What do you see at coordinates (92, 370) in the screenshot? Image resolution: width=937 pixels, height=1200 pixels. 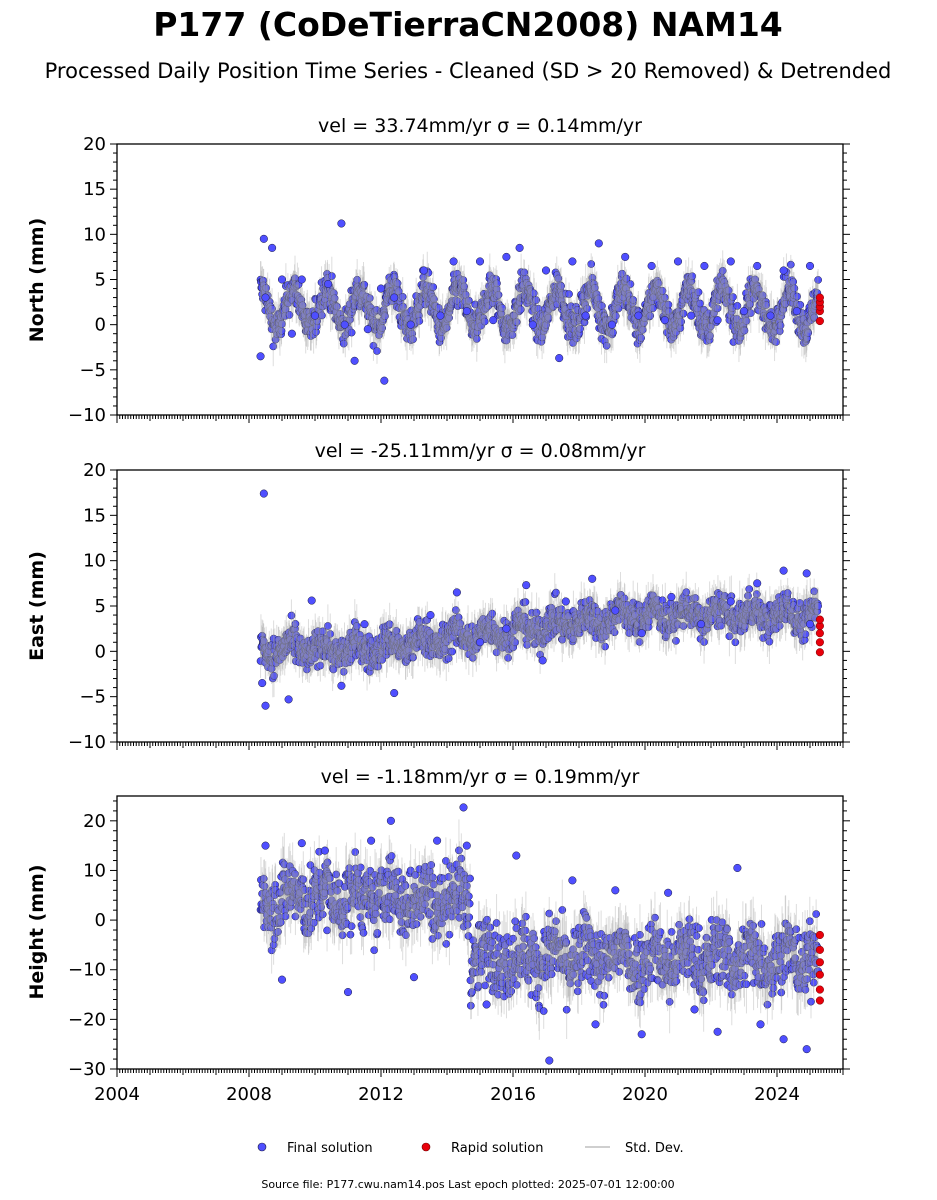 I see `north-y-tick-label: −5` at bounding box center [92, 370].